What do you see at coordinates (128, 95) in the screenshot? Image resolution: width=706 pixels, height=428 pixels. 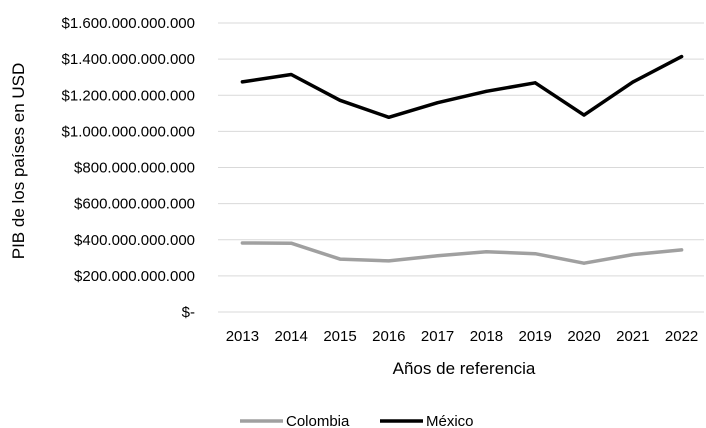 I see `y-tick-label: $1.200.000.000.000` at bounding box center [128, 95].